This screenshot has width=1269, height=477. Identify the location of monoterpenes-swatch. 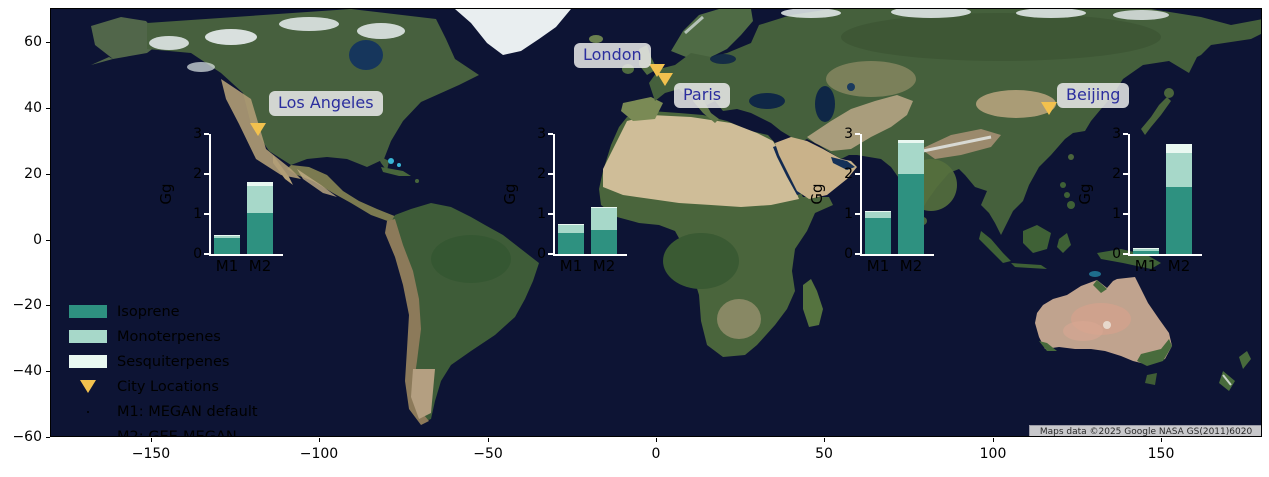
(88, 336).